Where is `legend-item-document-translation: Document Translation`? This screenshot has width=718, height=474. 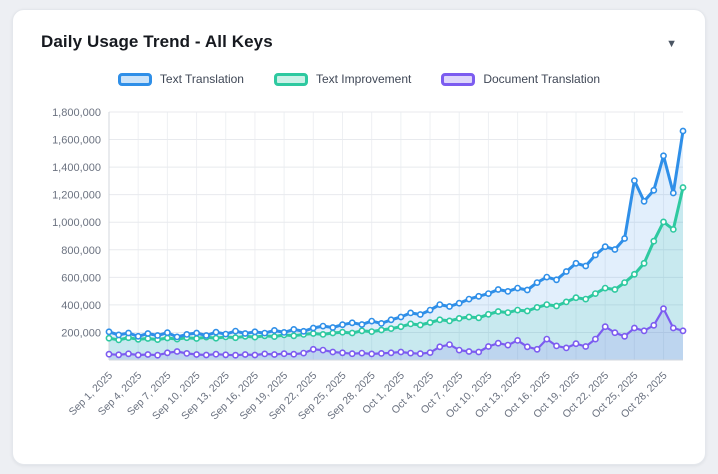
legend-item-document-translation: Document Translation is located at coordinates (520, 79).